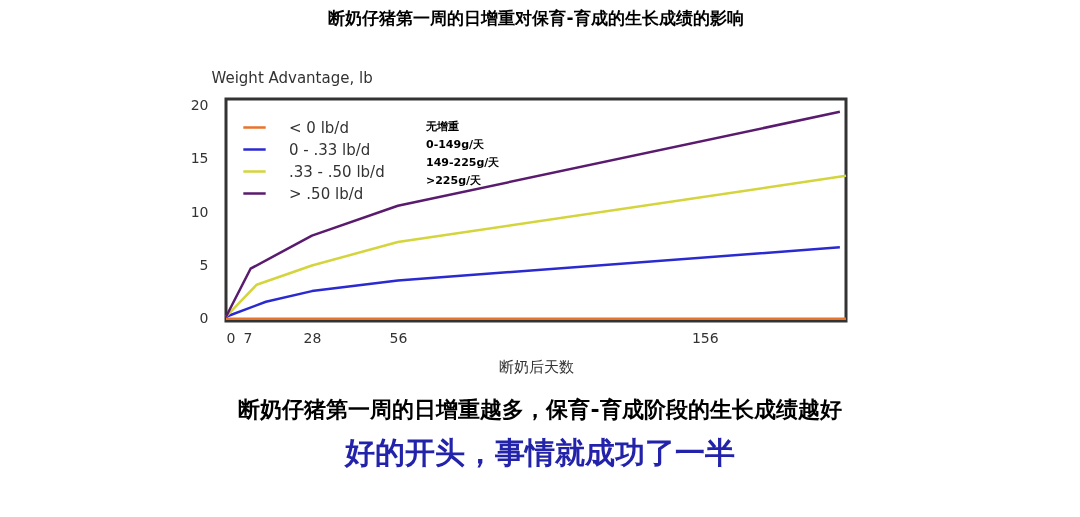  I want to click on y-tick-label: 15, so click(199, 158).